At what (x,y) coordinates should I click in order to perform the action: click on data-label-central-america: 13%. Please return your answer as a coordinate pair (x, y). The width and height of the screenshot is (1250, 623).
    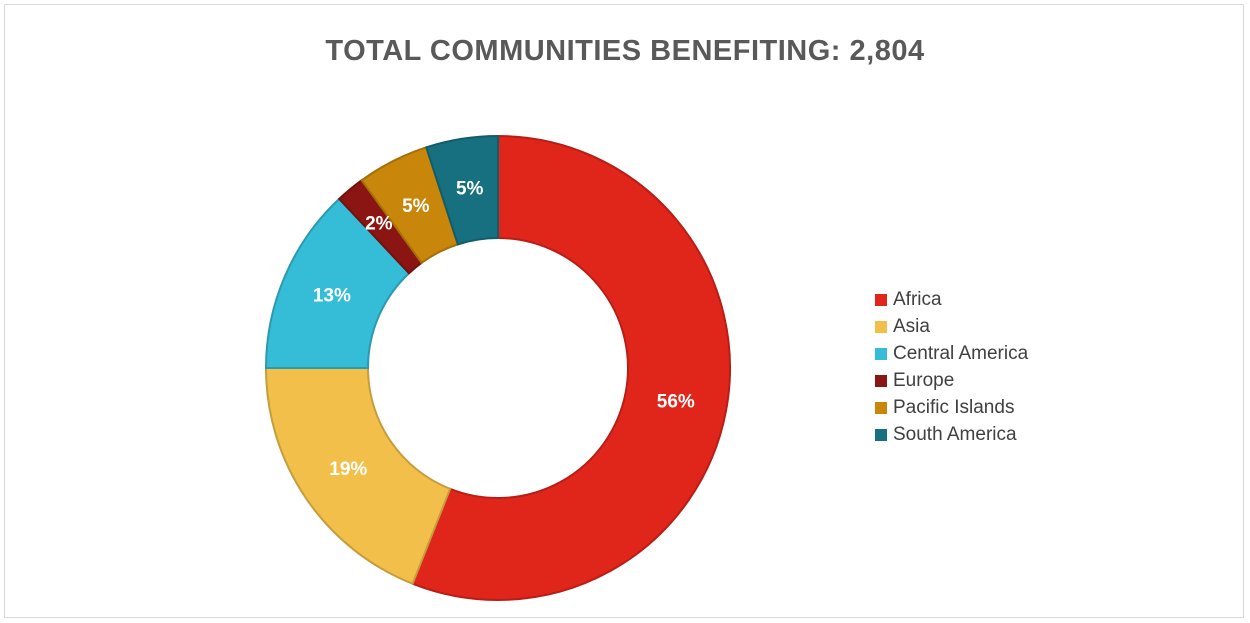
    Looking at the image, I should click on (332, 296).